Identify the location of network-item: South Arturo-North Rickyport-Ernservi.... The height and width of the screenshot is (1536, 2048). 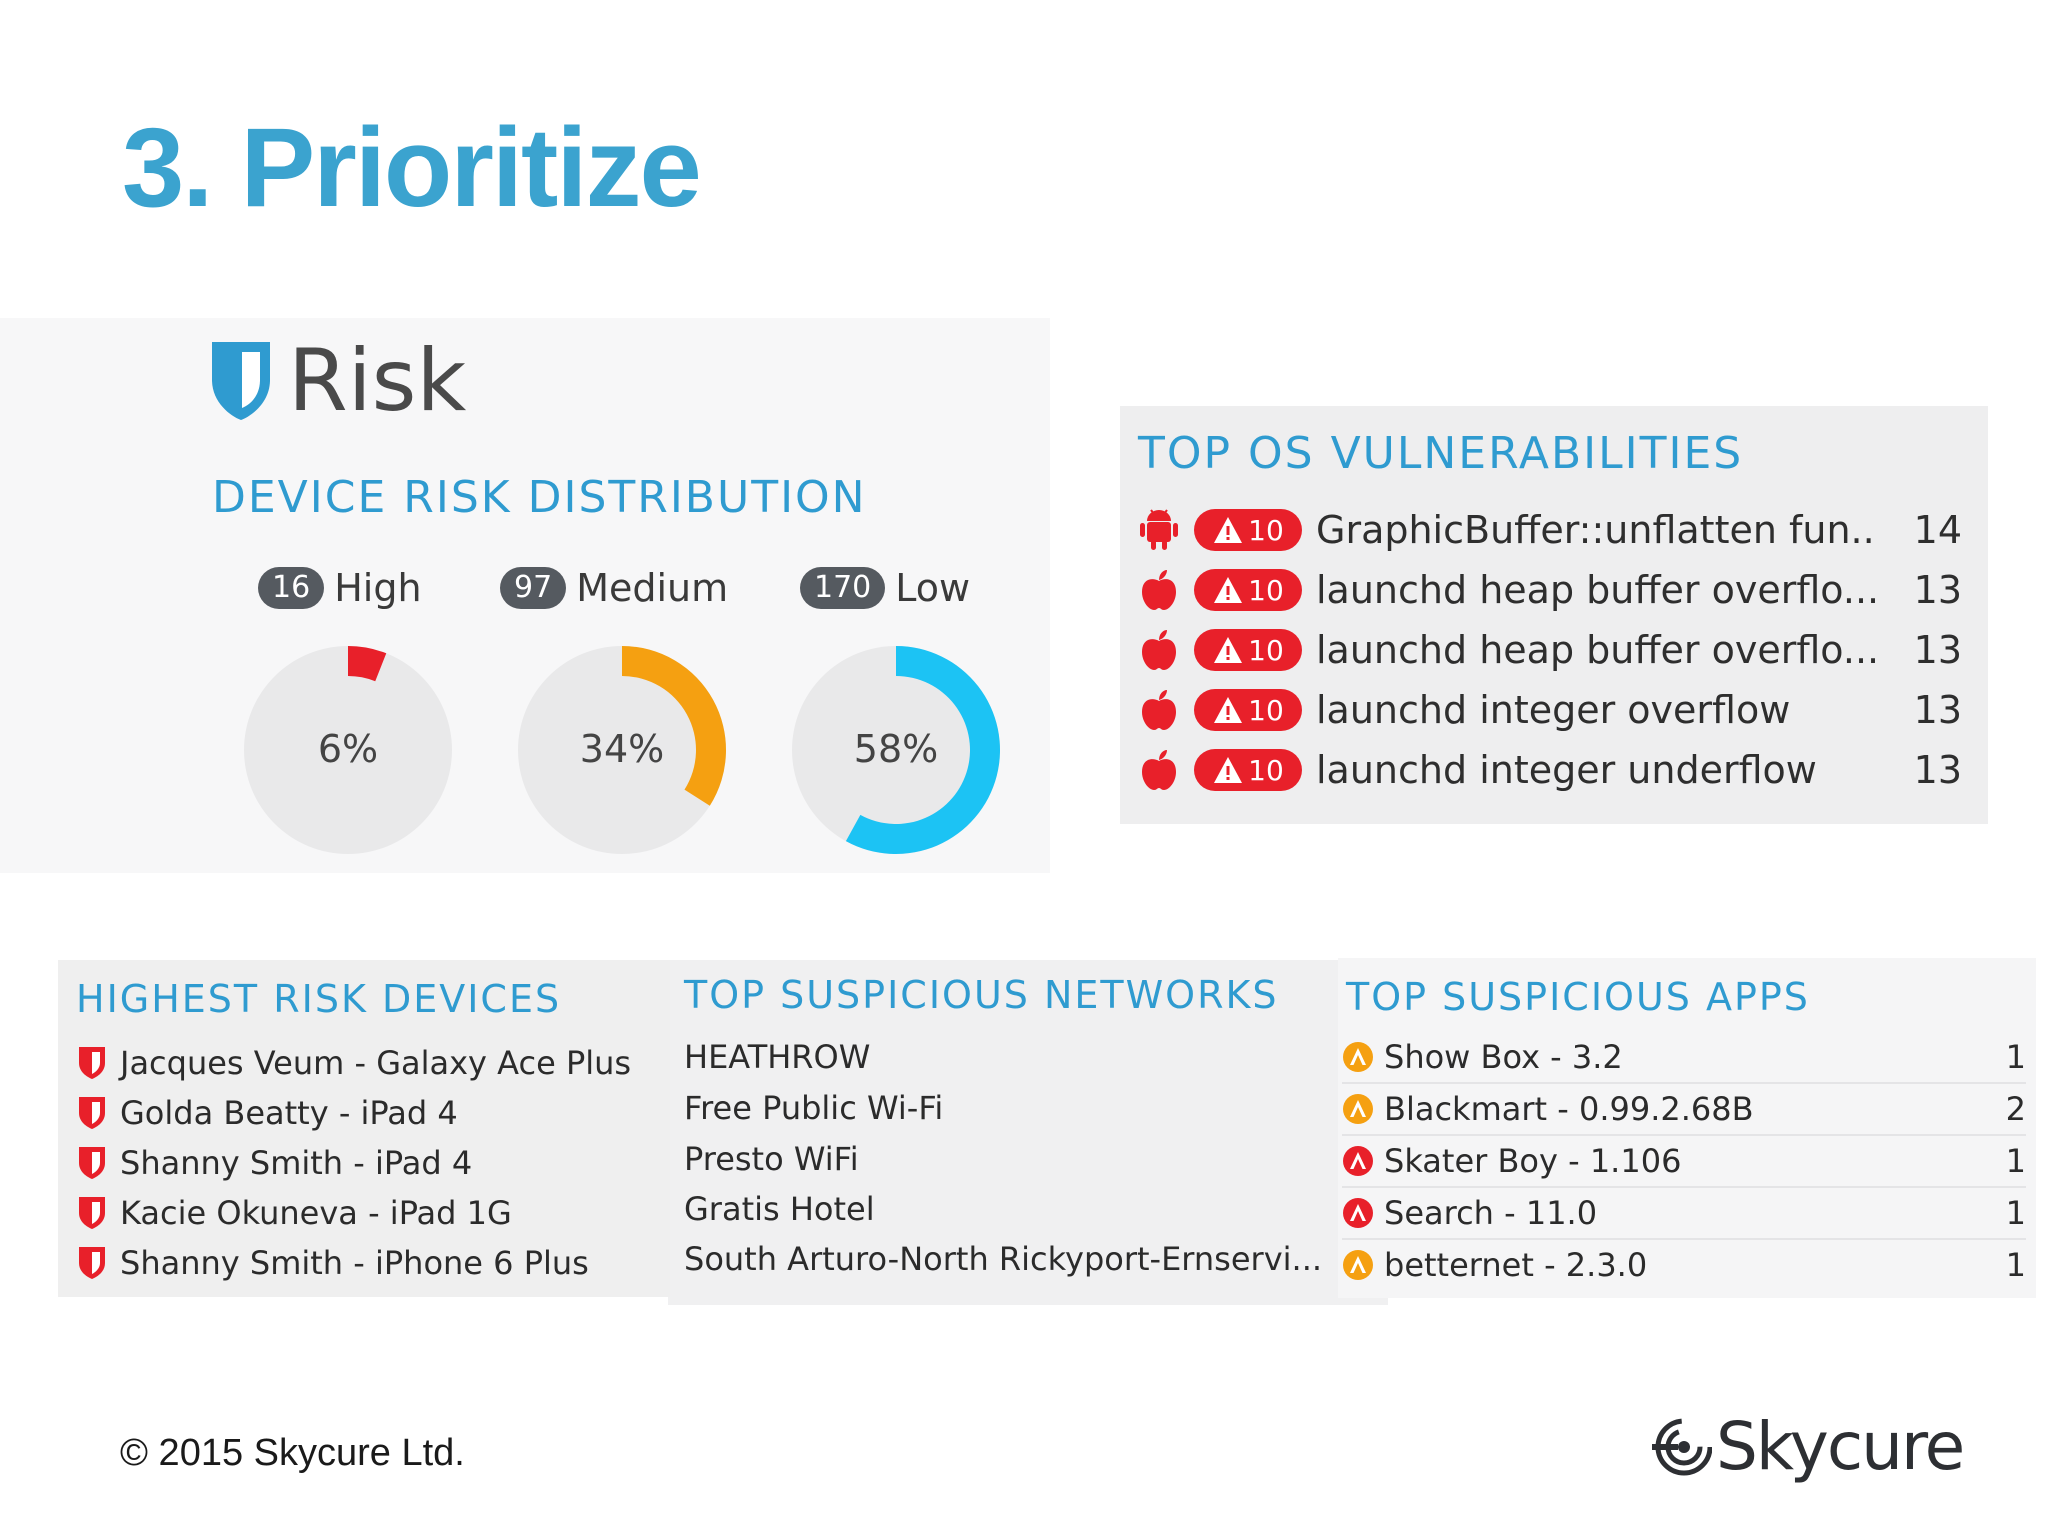
(1003, 1259).